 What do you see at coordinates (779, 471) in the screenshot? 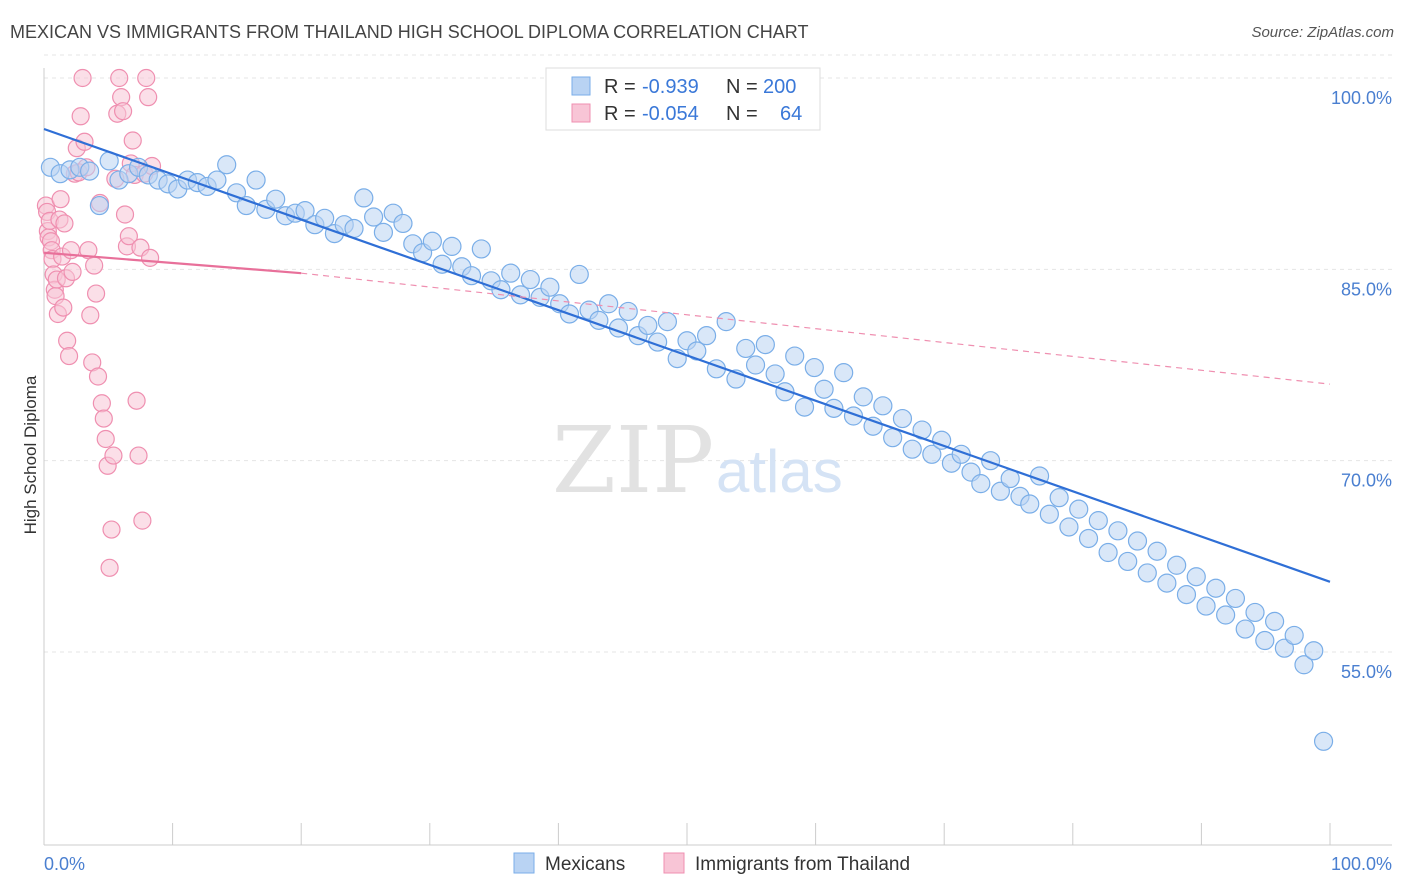
I see `watermark-atlas: atlas` at bounding box center [779, 471].